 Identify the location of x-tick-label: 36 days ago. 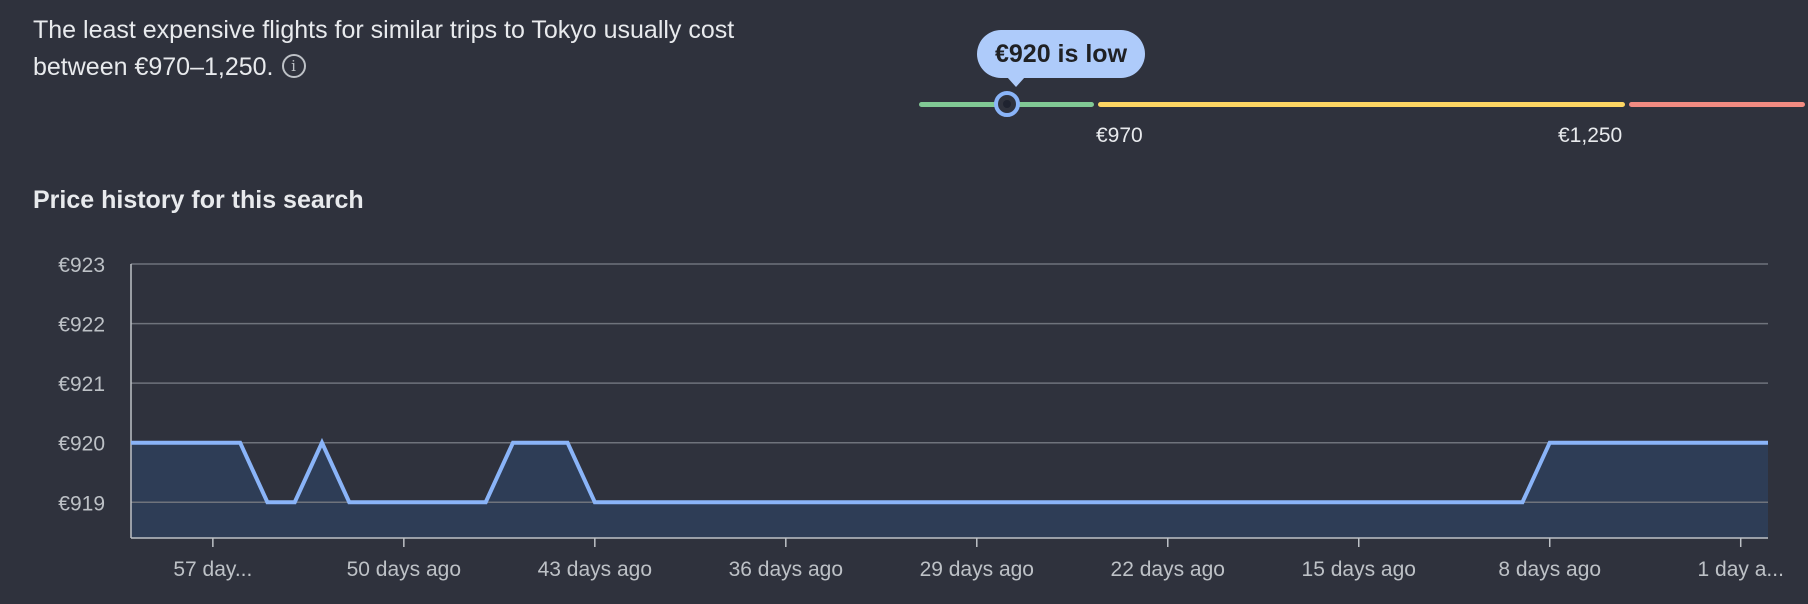
(786, 569).